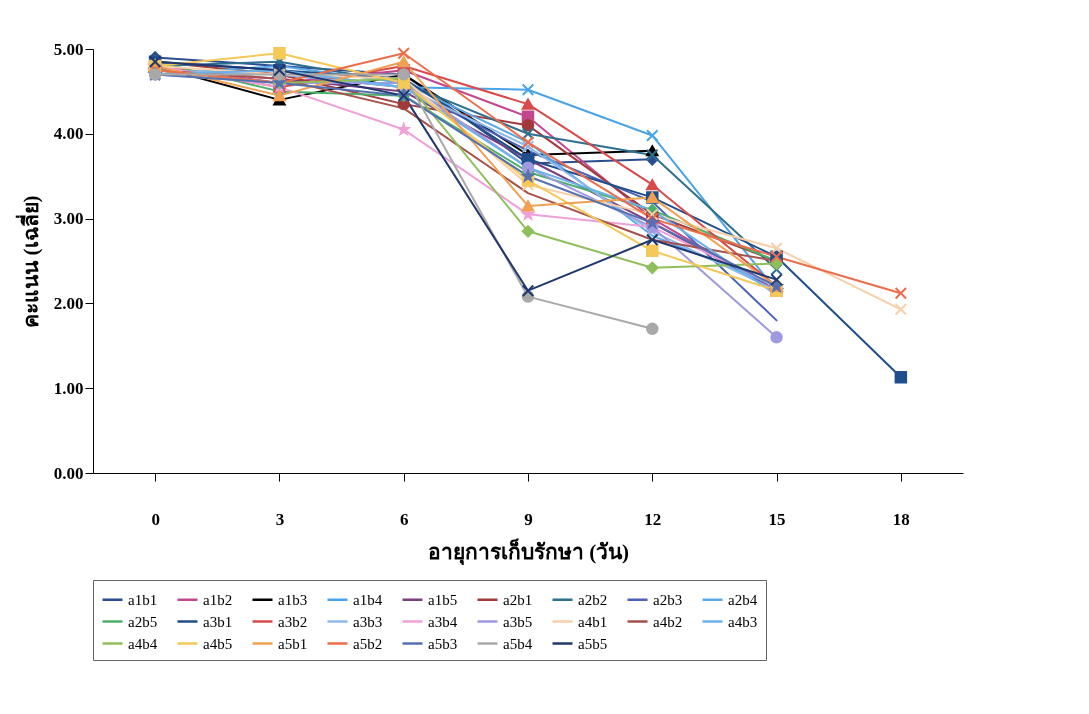  Describe the element at coordinates (280, 519) in the screenshot. I see `x-tick-label: 3` at that location.